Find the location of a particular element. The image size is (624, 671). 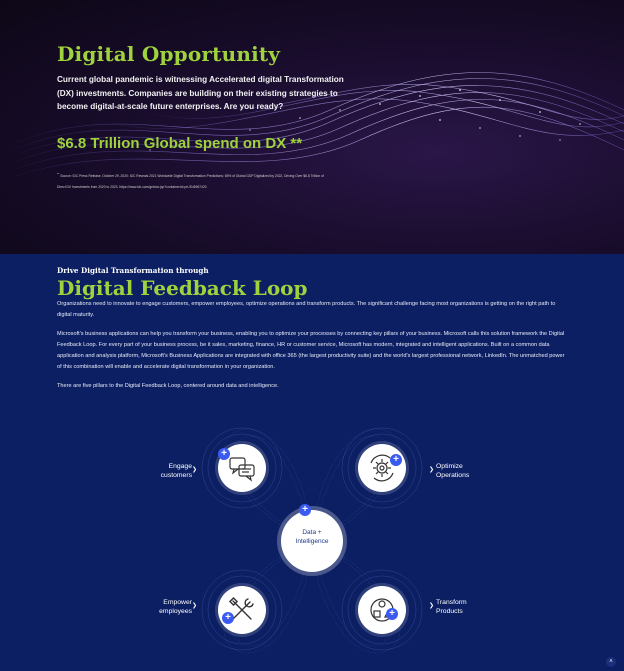

tools-icon is located at coordinates (241, 608).